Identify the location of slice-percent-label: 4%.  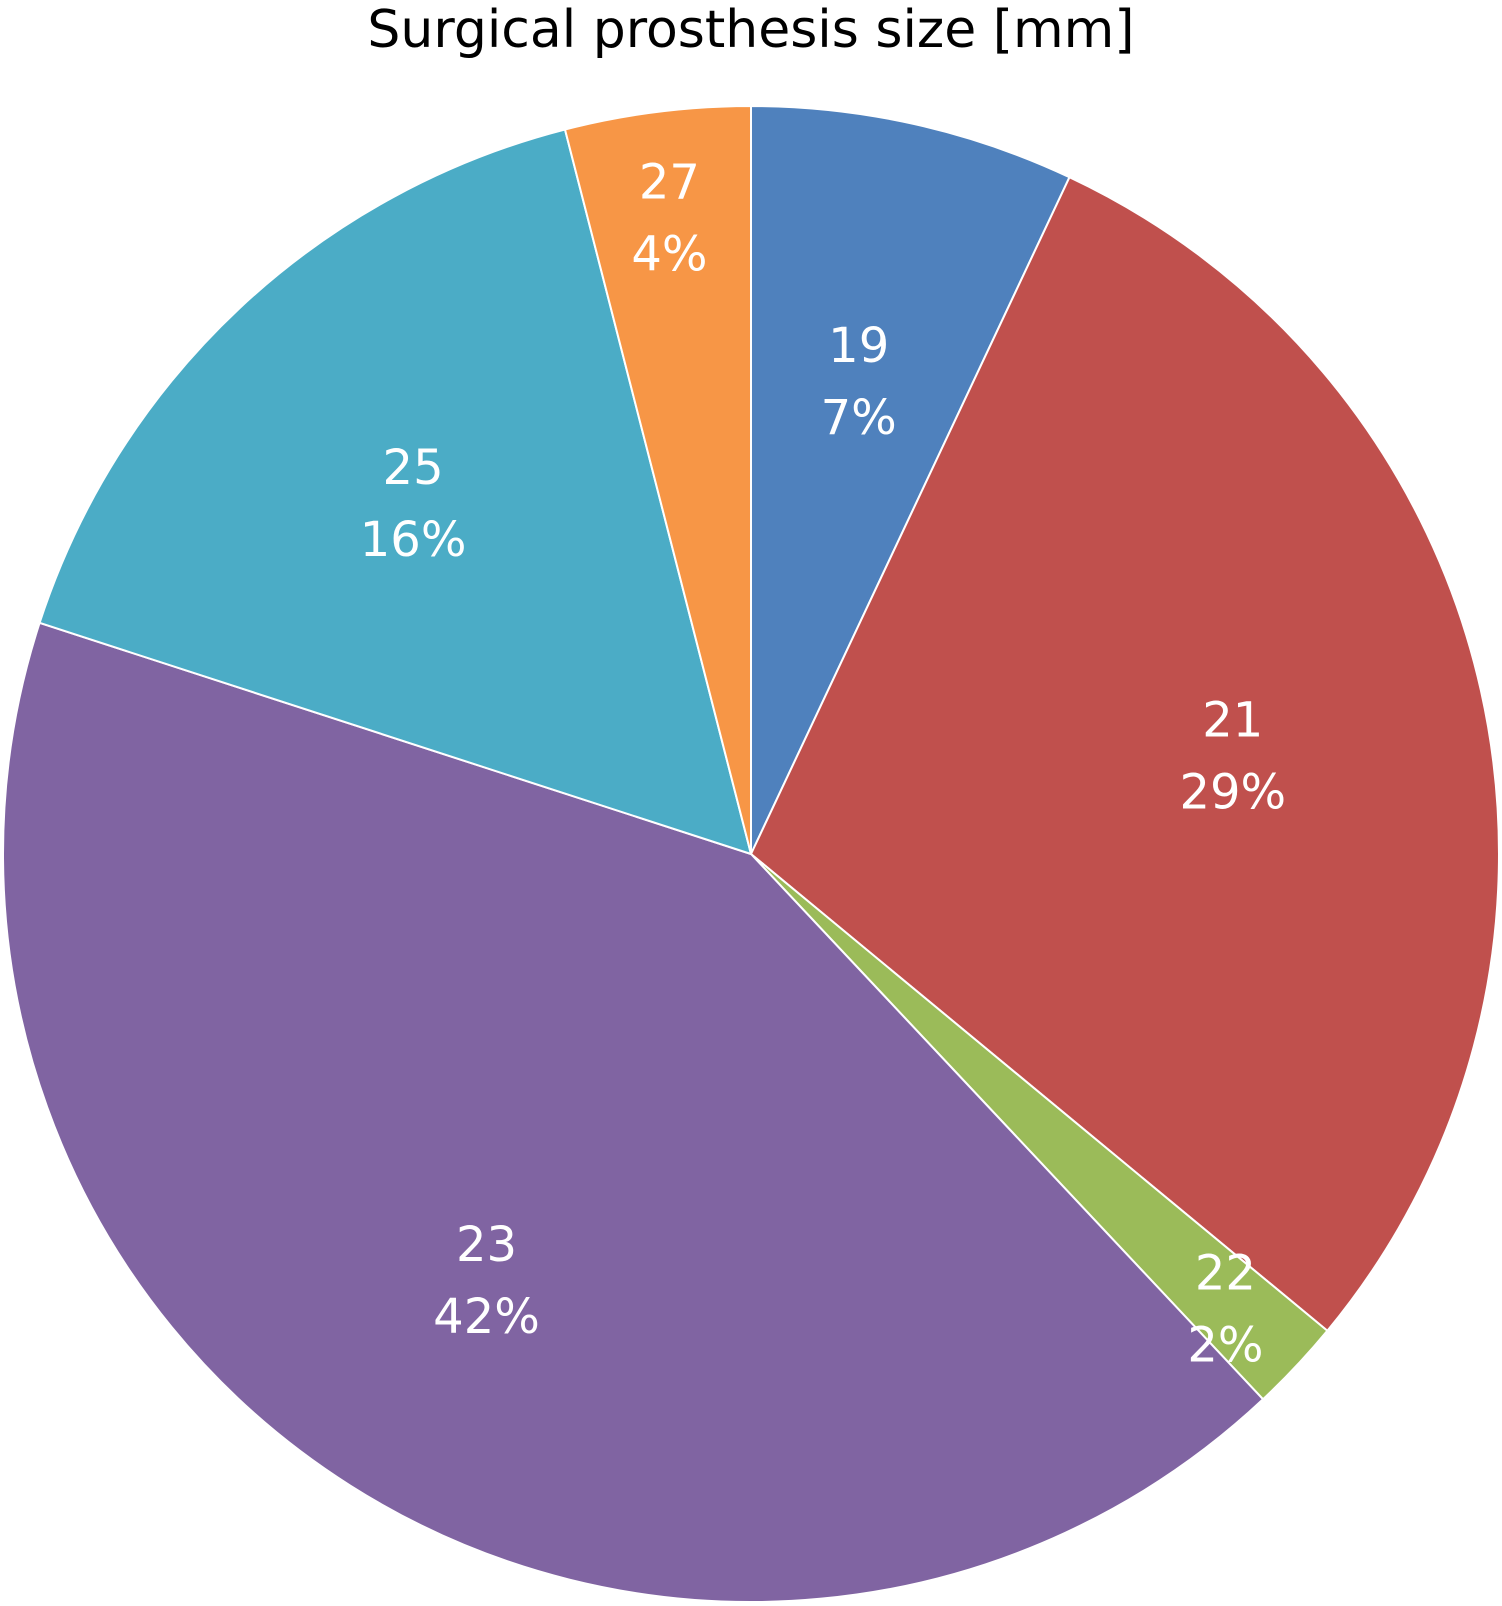
(669, 254).